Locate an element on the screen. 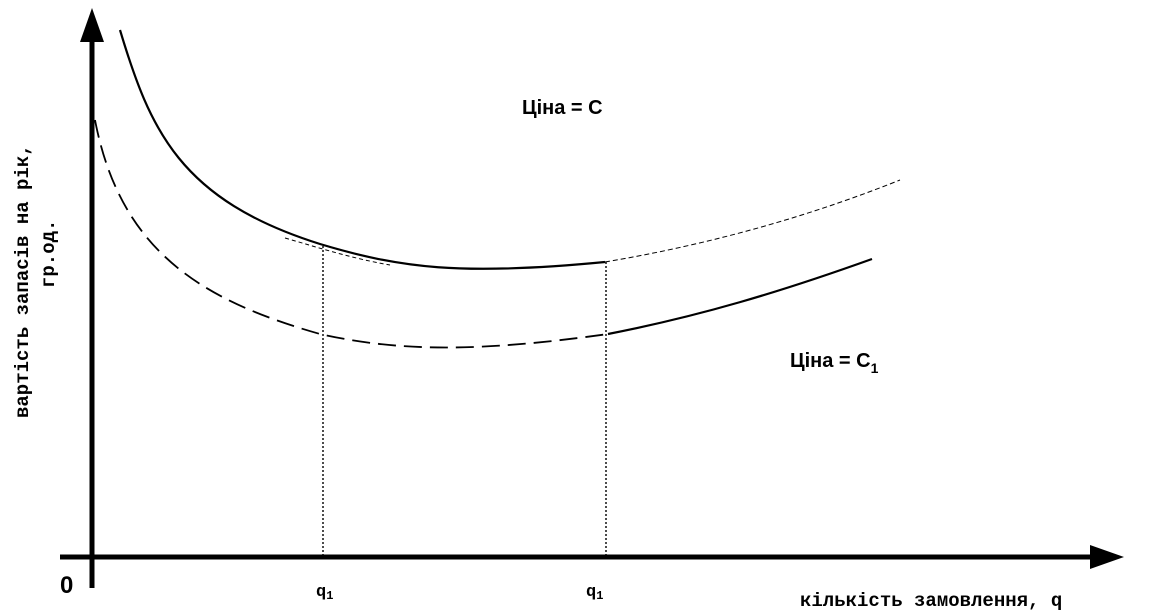 The image size is (1160, 612). y-axis-label-line2: гр.од. is located at coordinates (49, 254).